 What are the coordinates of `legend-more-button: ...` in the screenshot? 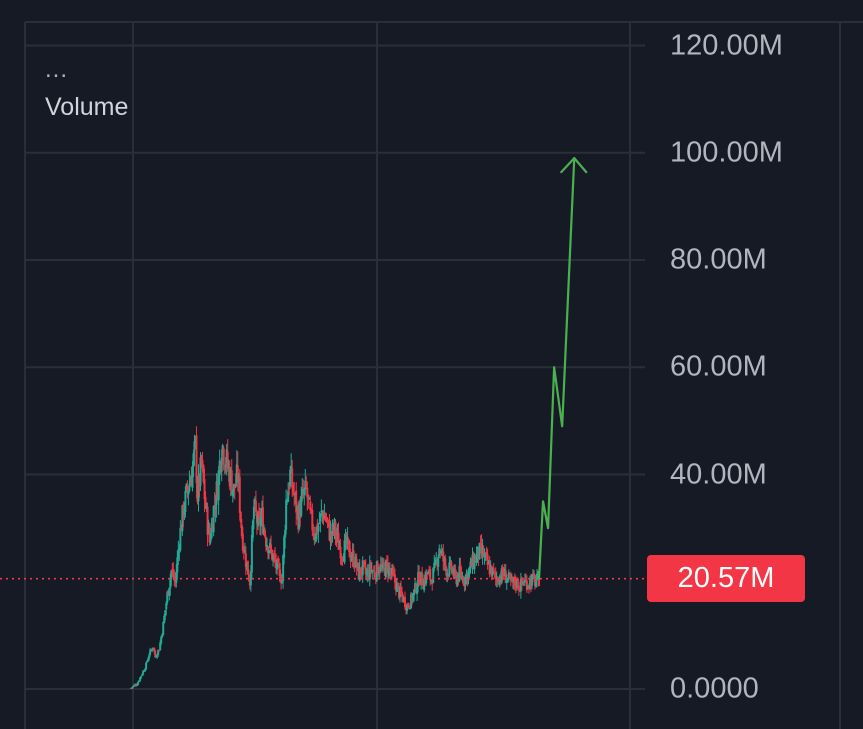 It's located at (57, 69).